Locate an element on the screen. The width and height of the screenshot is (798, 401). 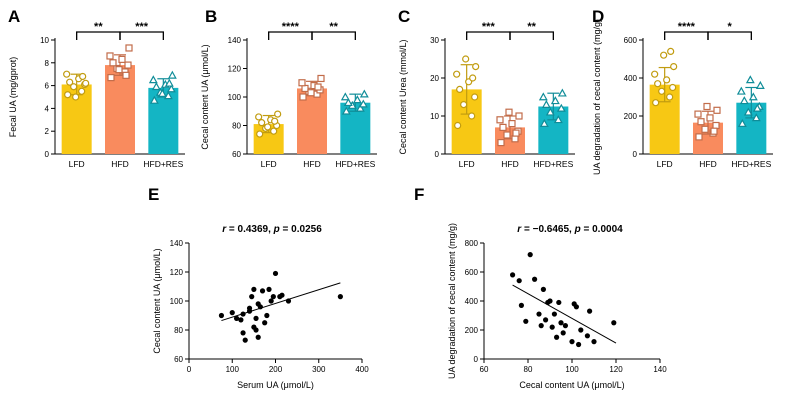
x-tick-label: 400 is located at coordinates (362, 369).